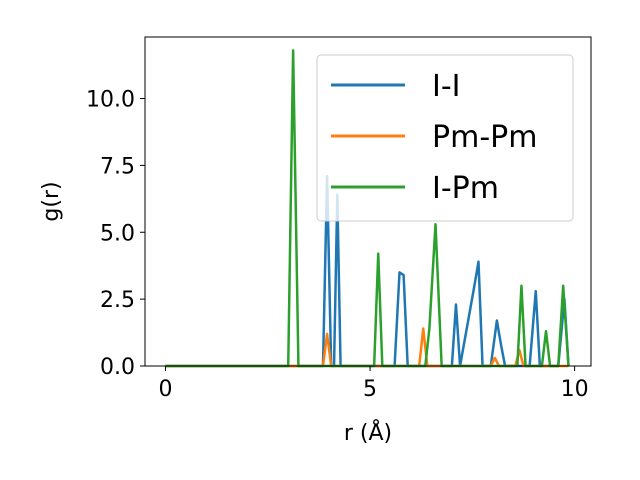 This screenshot has height=480, width=640. Describe the element at coordinates (117, 233) in the screenshot. I see `y-tick-label: 5.0` at that location.